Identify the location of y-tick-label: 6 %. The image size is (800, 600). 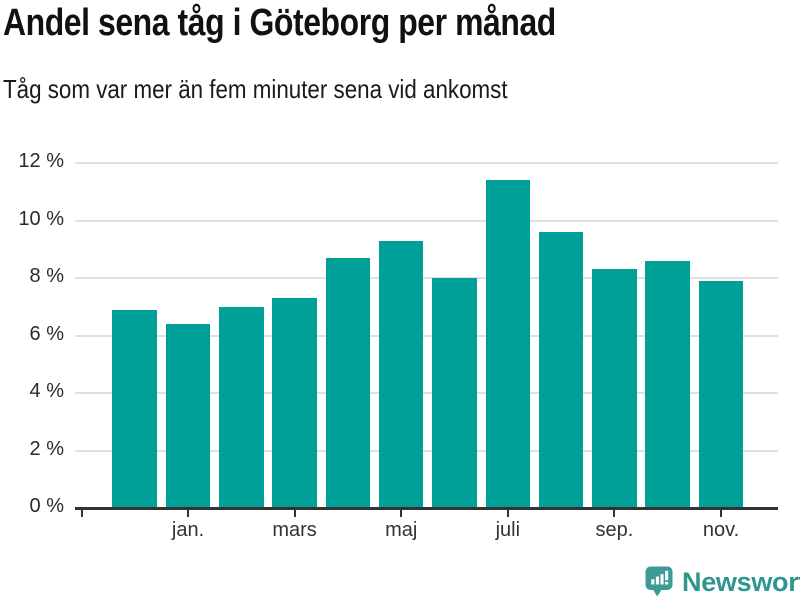
(46, 333).